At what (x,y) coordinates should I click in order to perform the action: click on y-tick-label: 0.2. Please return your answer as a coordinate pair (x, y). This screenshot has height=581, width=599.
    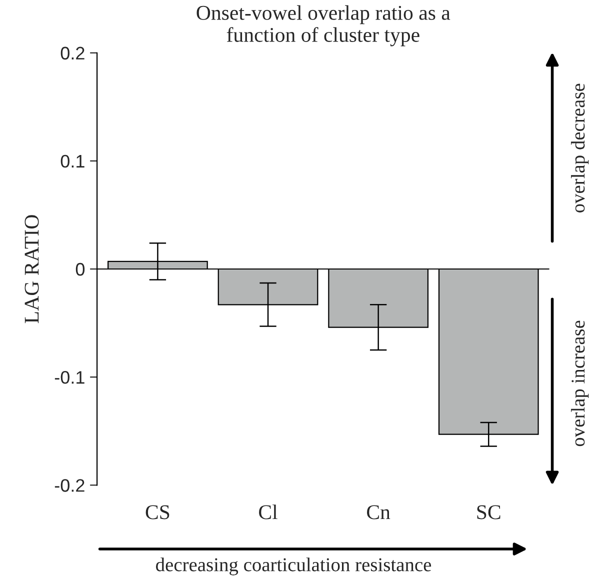
    Looking at the image, I should click on (72, 53).